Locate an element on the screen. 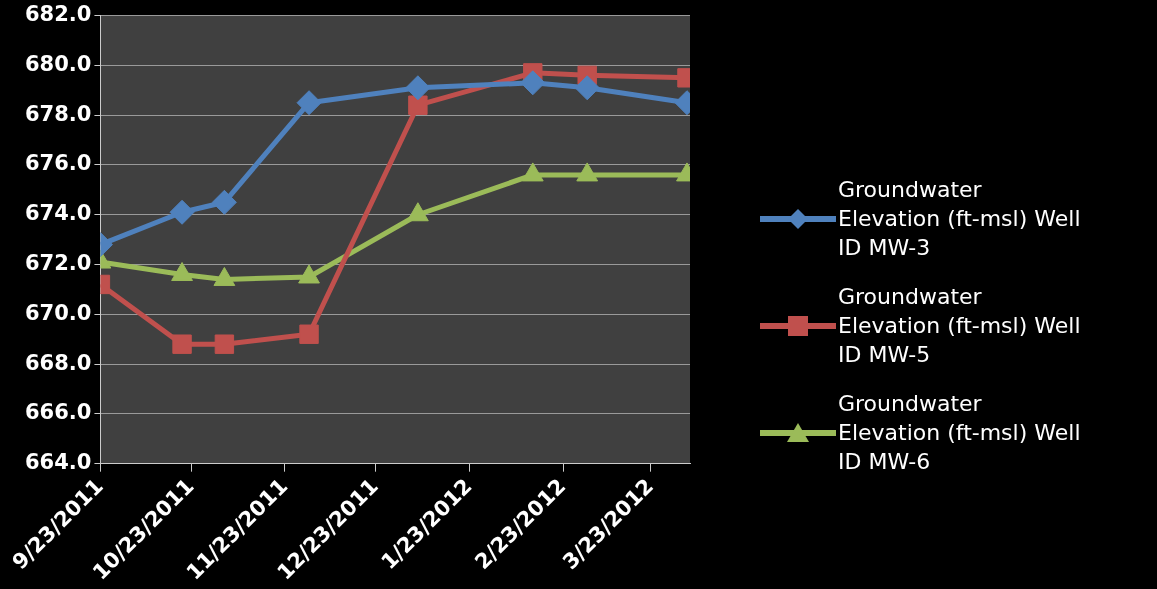  y-tick-label: 670.0 is located at coordinates (58, 312).